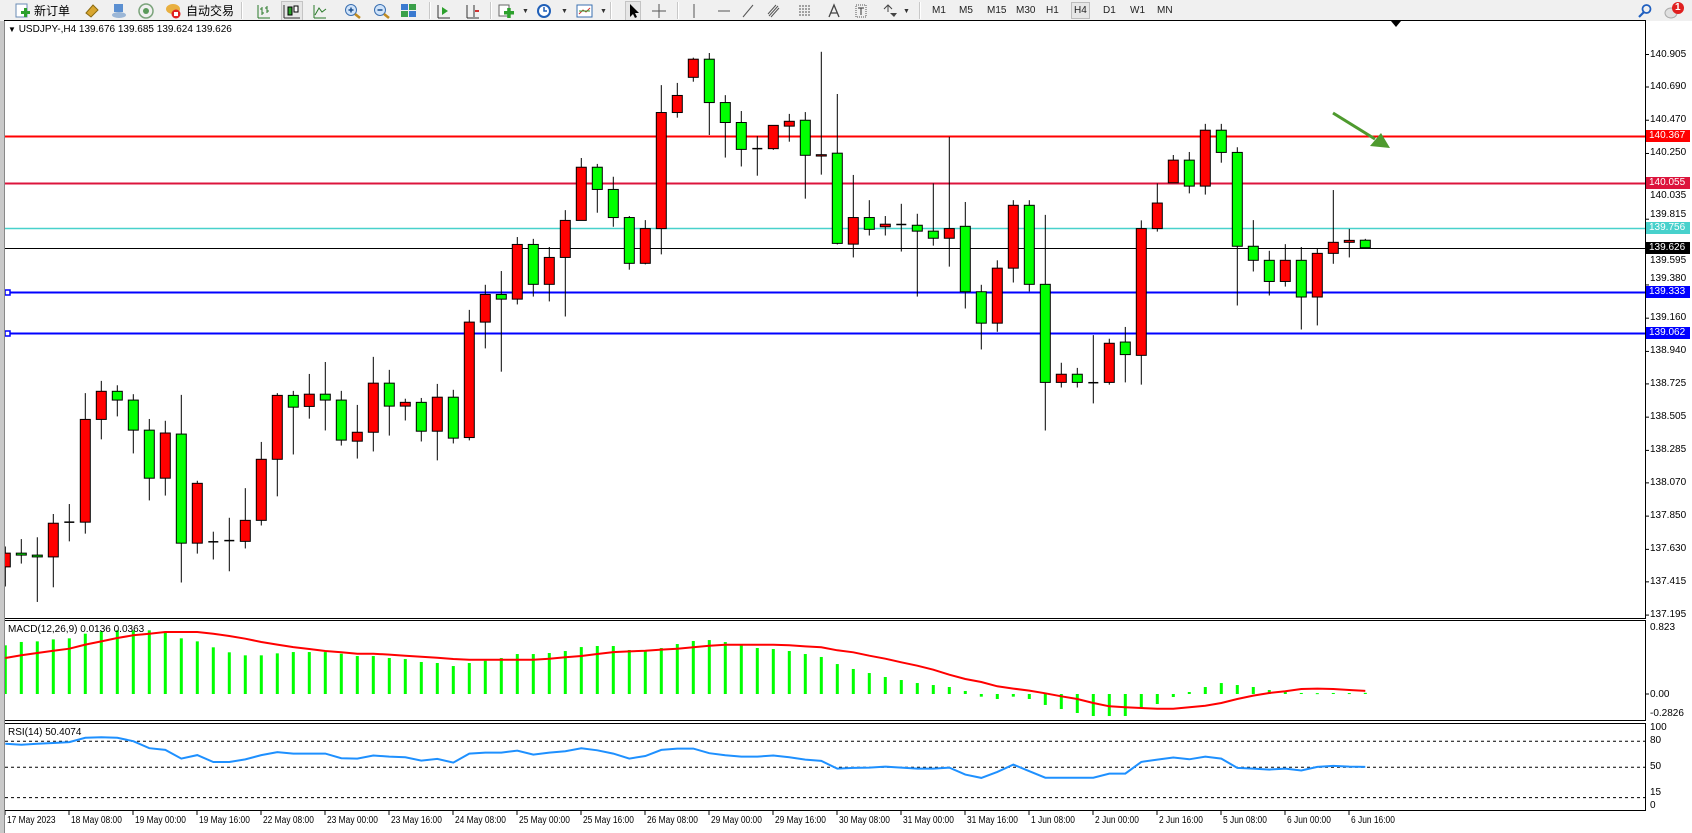 This screenshot has height=833, width=1692. Describe the element at coordinates (12, 29) in the screenshot. I see `collapse-triangle-icon: ▼` at that location.